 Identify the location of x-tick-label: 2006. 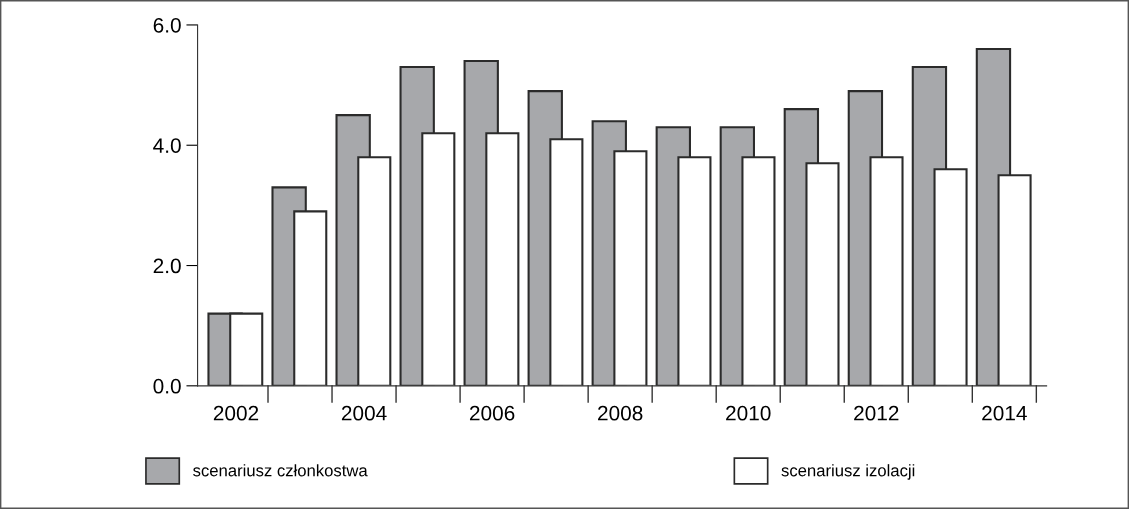
(492, 413).